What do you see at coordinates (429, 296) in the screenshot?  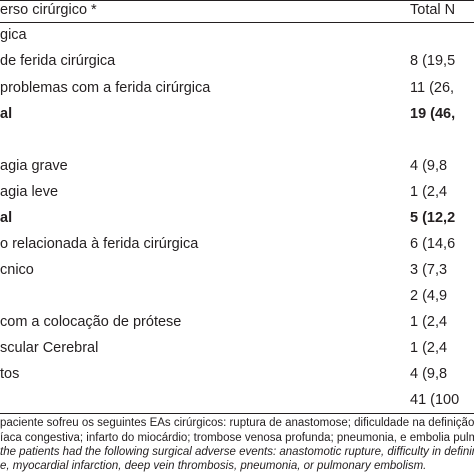 I see `row-value: 2 (4,9` at bounding box center [429, 296].